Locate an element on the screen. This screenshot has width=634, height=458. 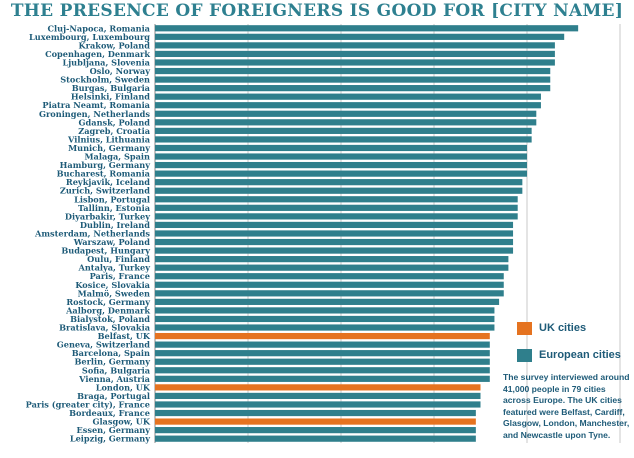
category-label: Braga, Portugal is located at coordinates (113, 396).